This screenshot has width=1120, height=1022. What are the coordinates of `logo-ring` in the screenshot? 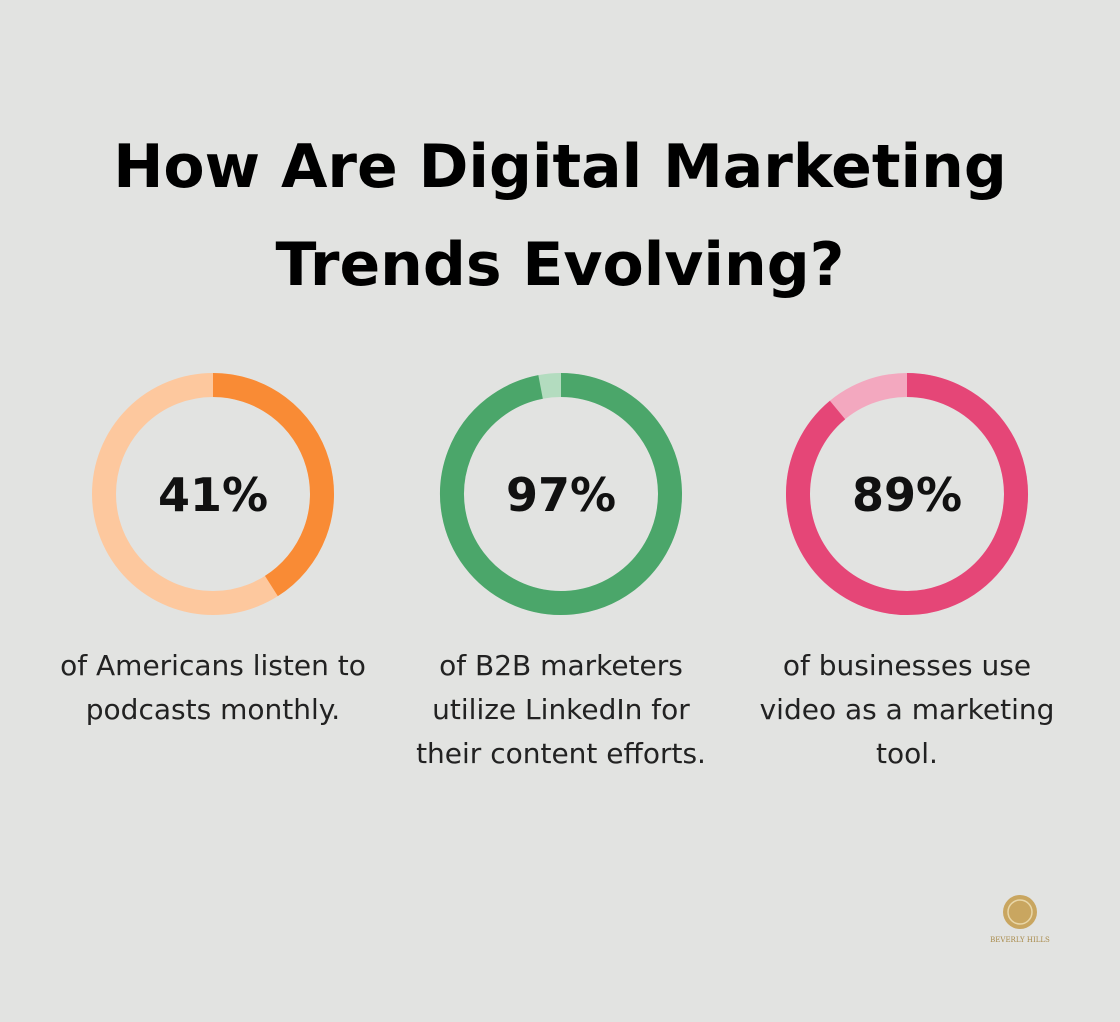 It's located at (1020, 912).